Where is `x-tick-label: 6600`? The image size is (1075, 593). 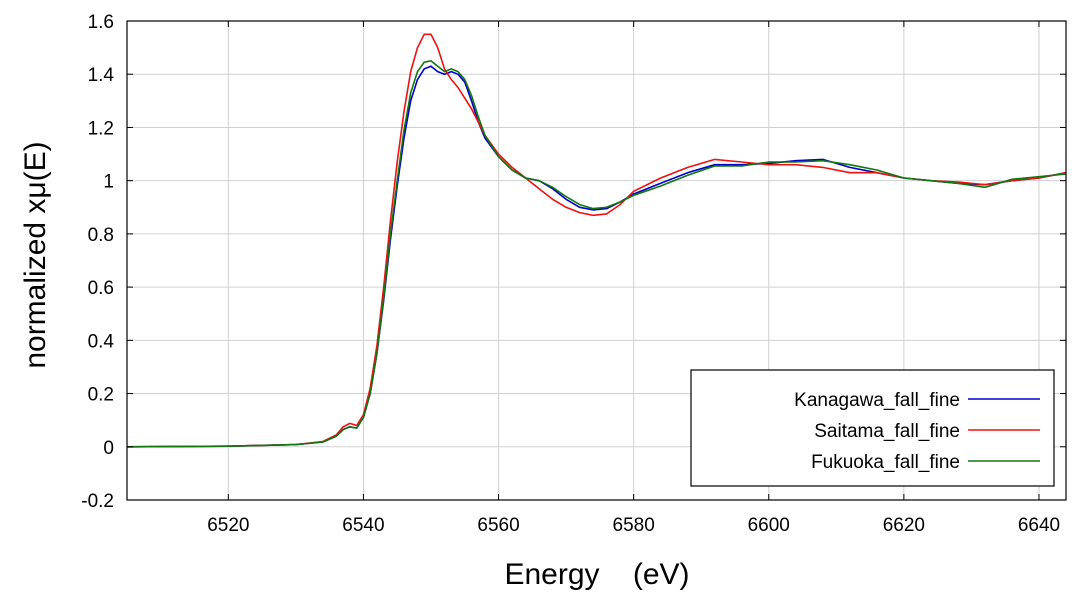 x-tick-label: 6600 is located at coordinates (769, 525).